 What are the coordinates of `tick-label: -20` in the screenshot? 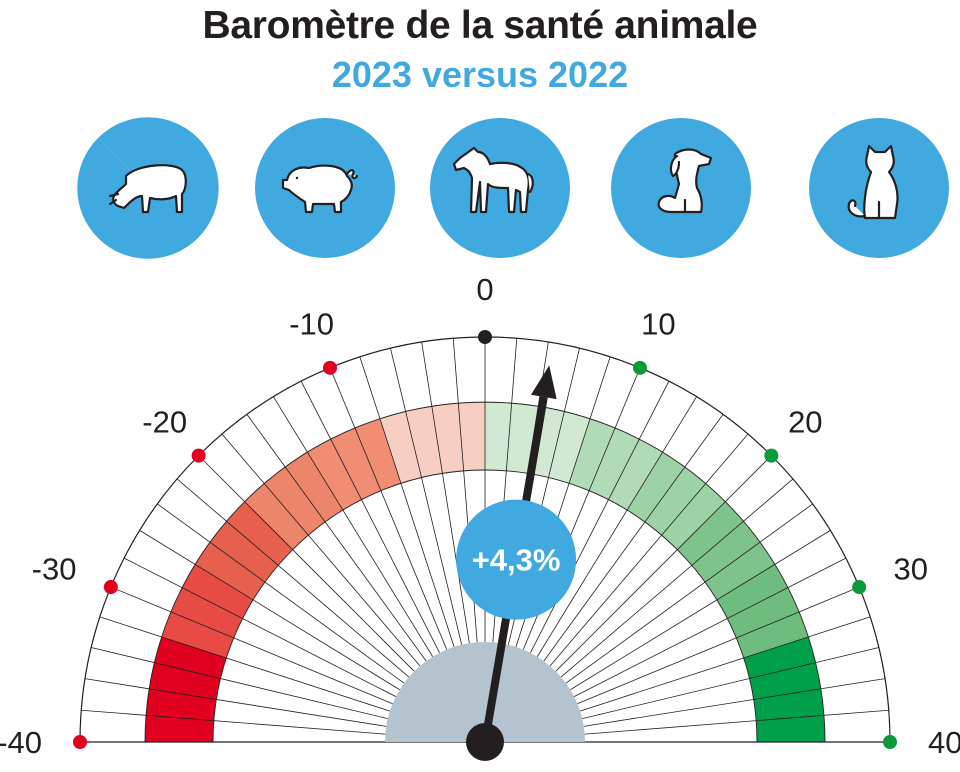 It's located at (164, 422).